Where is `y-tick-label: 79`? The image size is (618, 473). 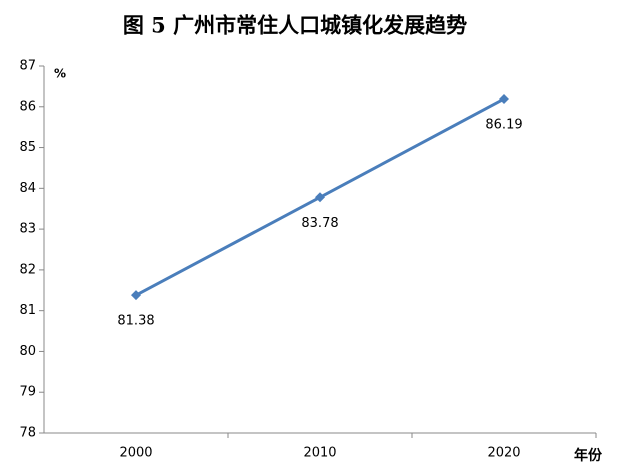 y-tick-label: 79 is located at coordinates (27, 392).